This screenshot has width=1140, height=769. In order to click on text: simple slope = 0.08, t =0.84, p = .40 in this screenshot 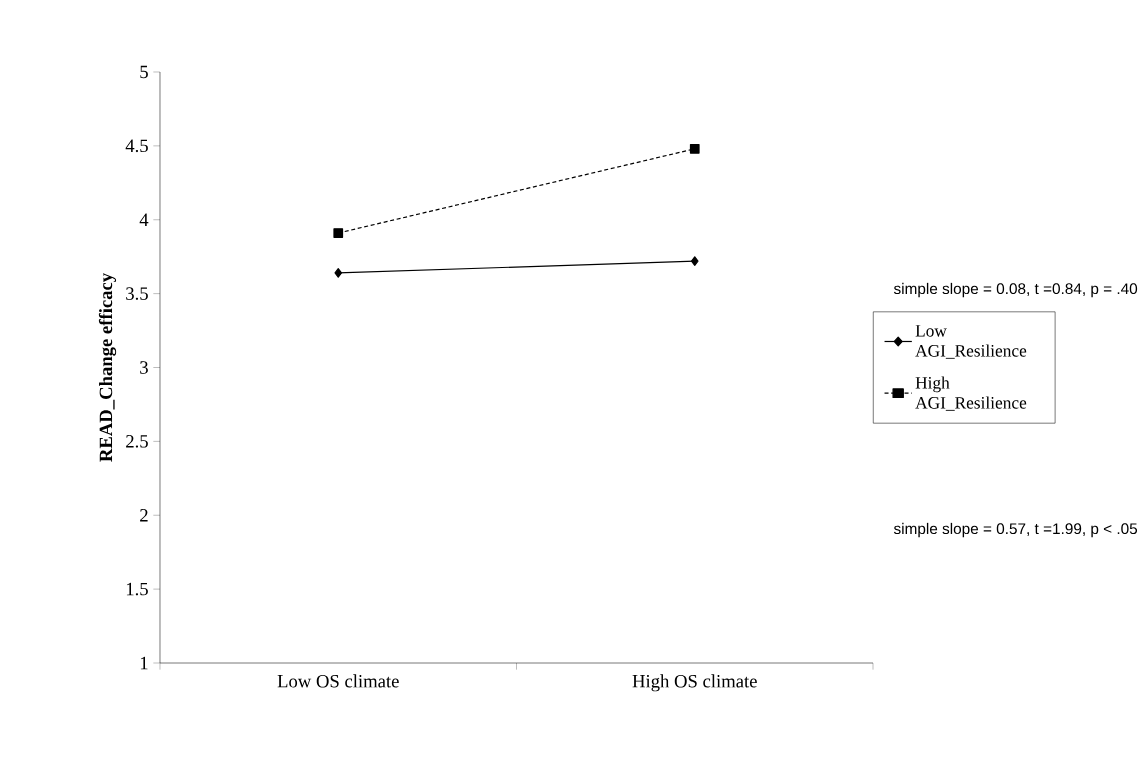, I will do `click(1015, 290)`.